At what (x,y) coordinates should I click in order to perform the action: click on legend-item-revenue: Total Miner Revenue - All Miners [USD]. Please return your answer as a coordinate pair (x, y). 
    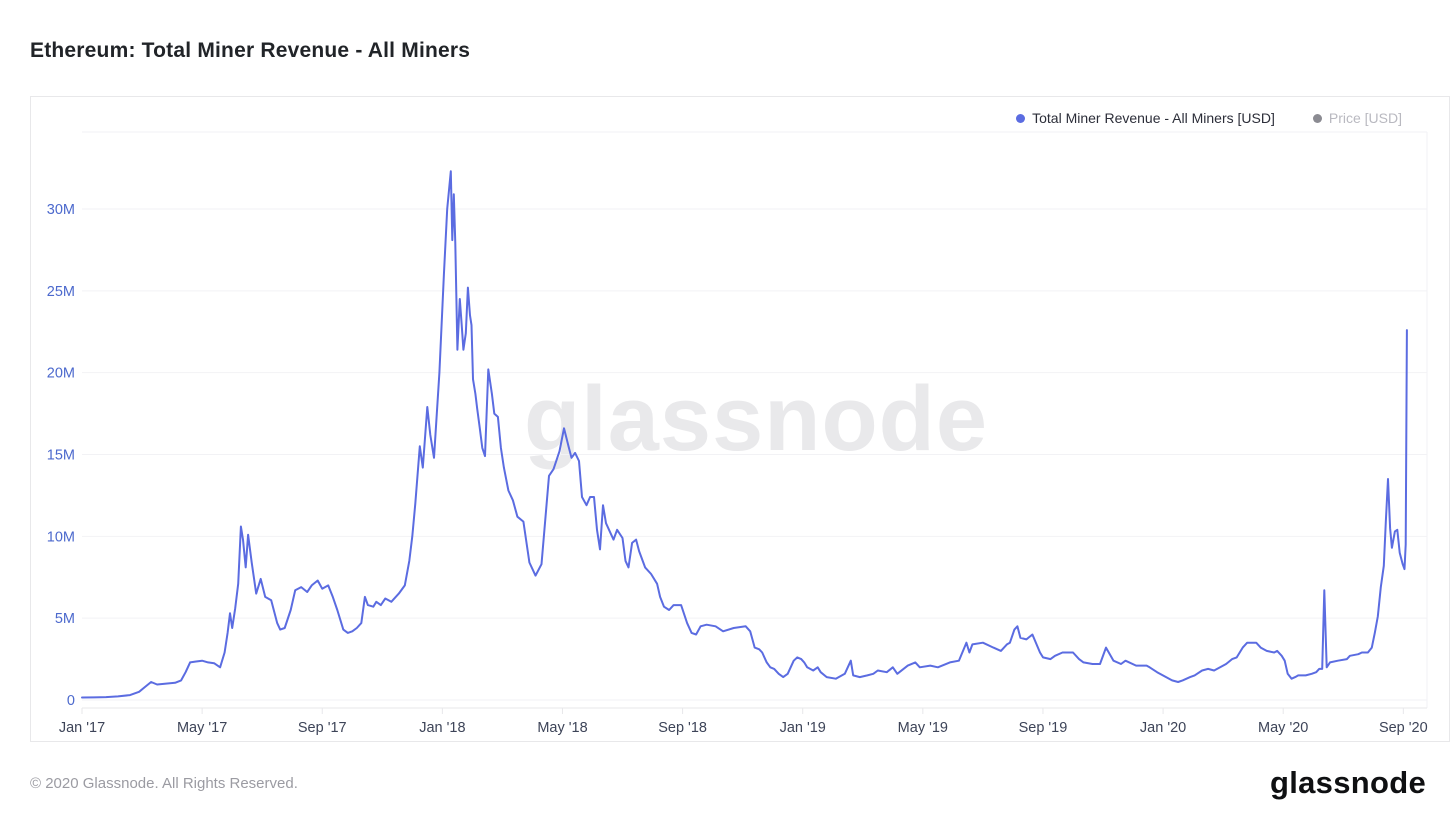
    Looking at the image, I should click on (1145, 118).